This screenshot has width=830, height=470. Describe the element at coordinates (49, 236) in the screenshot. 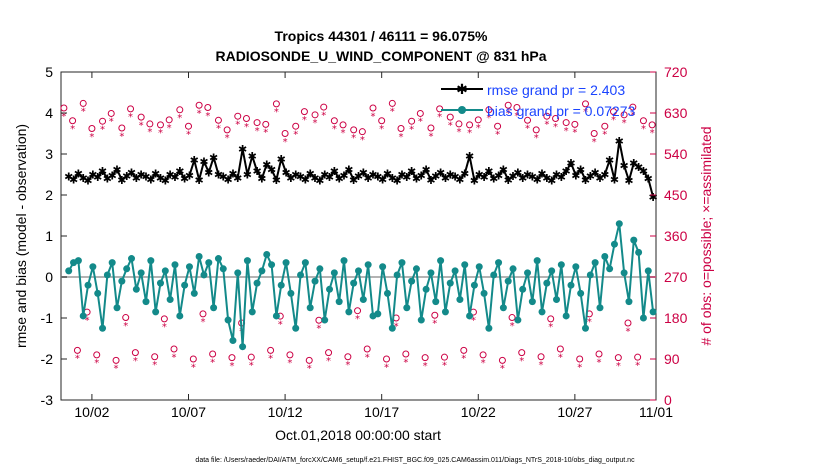

I see `y-tick-label: 1` at that location.